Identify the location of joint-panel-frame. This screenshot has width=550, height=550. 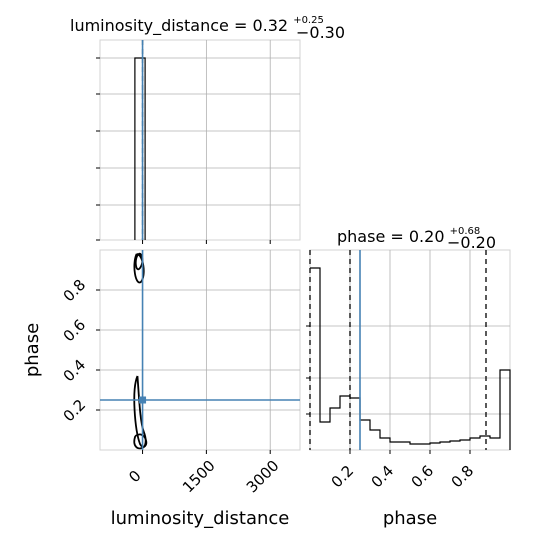
(200, 350).